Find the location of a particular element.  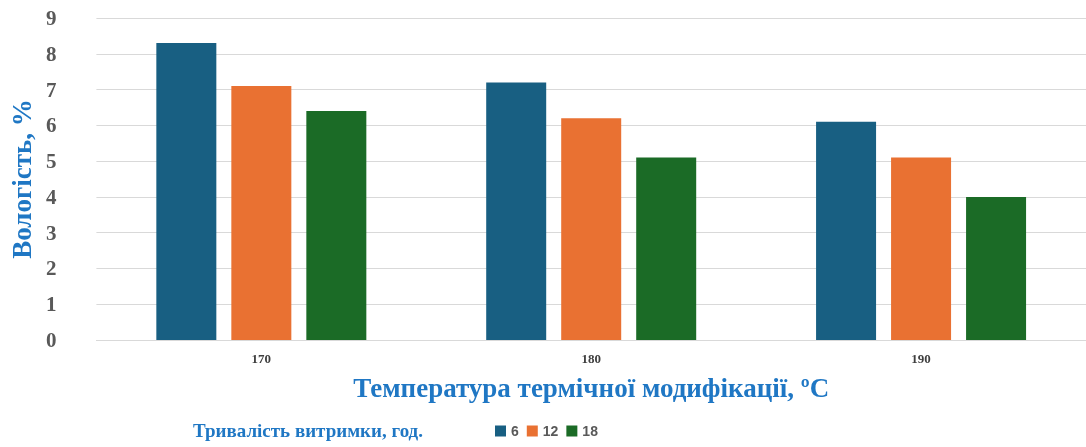

y-tick-label: 0 is located at coordinates (51, 340).